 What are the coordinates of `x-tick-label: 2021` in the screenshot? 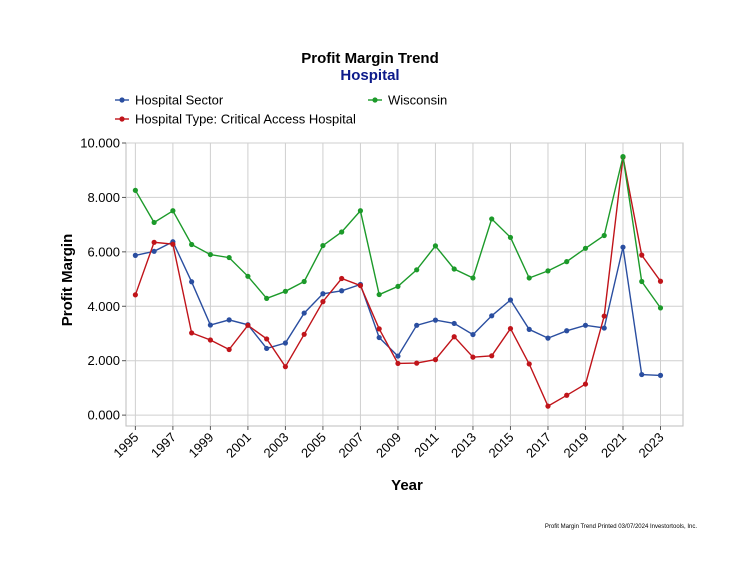 It's located at (613, 445).